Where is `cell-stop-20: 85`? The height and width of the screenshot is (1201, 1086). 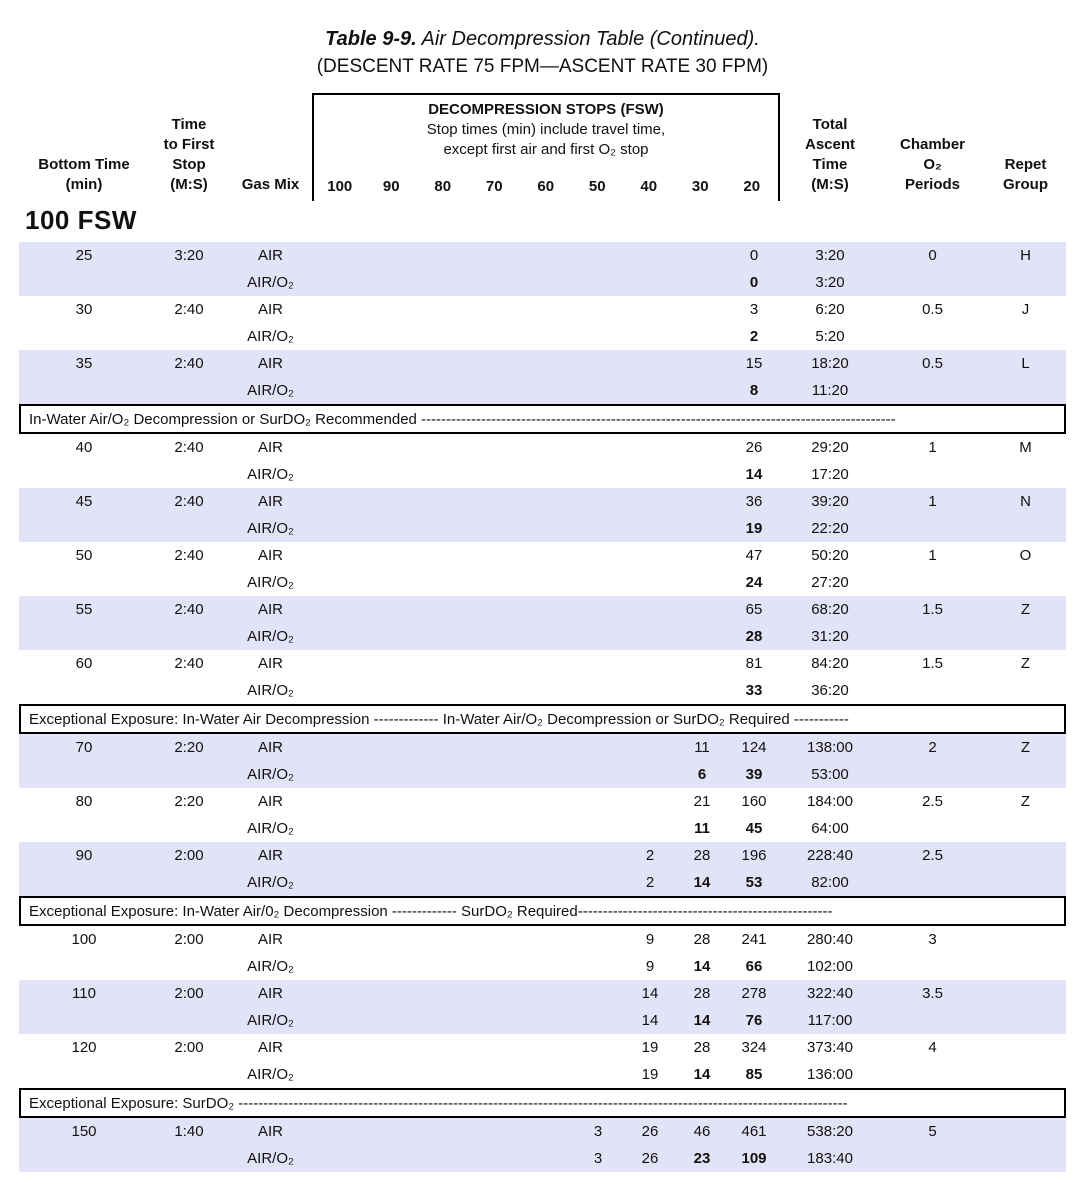
cell-stop-20: 85 is located at coordinates (754, 1074).